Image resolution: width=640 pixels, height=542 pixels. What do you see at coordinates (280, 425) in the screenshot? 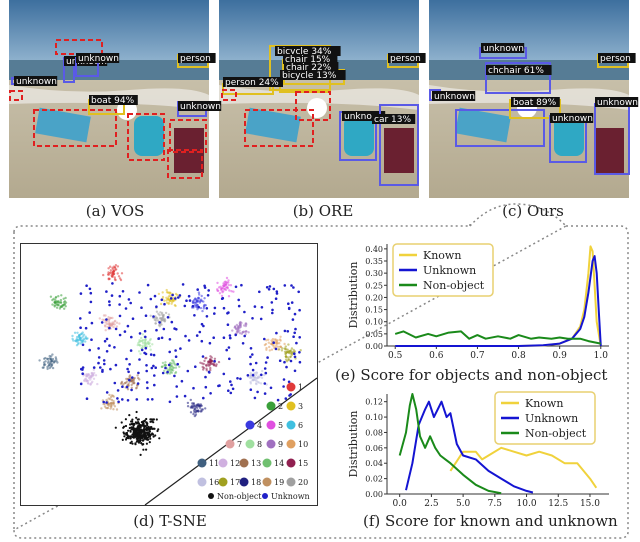
I see `tsne-legend-label: 5` at bounding box center [280, 425].